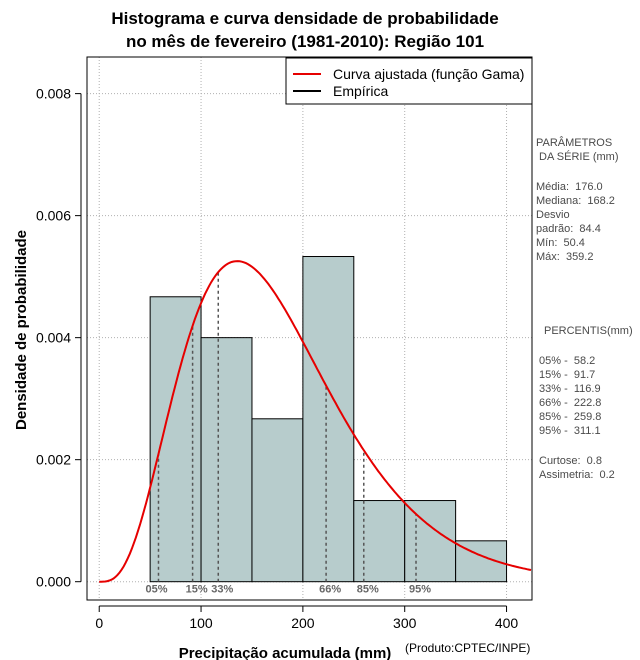 The height and width of the screenshot is (660, 640). I want to click on legend: Curva ajustada (função Gama)Empírica, so click(409, 81).